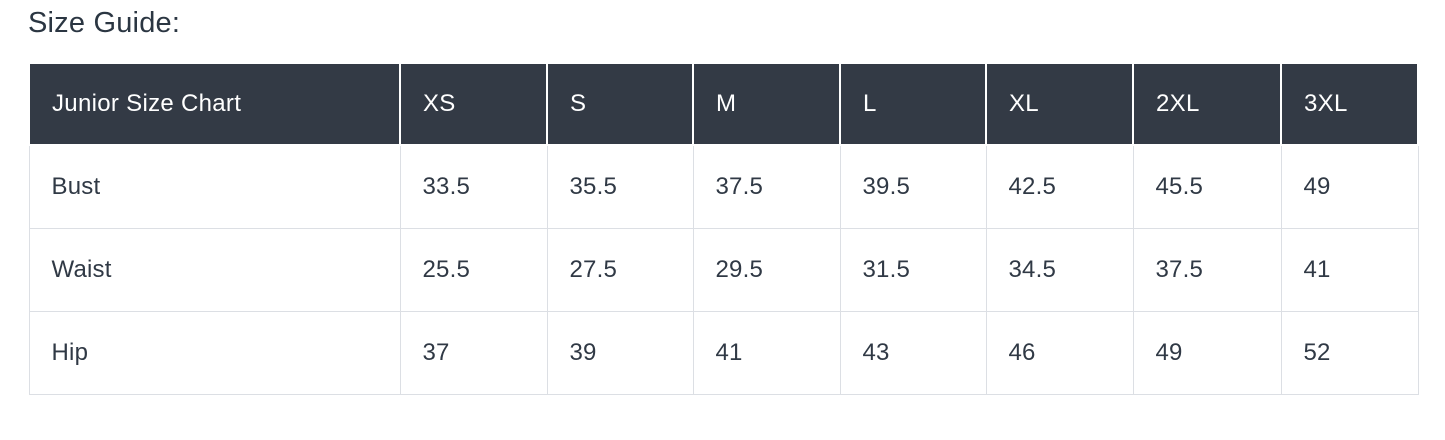 Image resolution: width=1445 pixels, height=440 pixels. What do you see at coordinates (913, 104) in the screenshot?
I see `header-cell-l: L` at bounding box center [913, 104].